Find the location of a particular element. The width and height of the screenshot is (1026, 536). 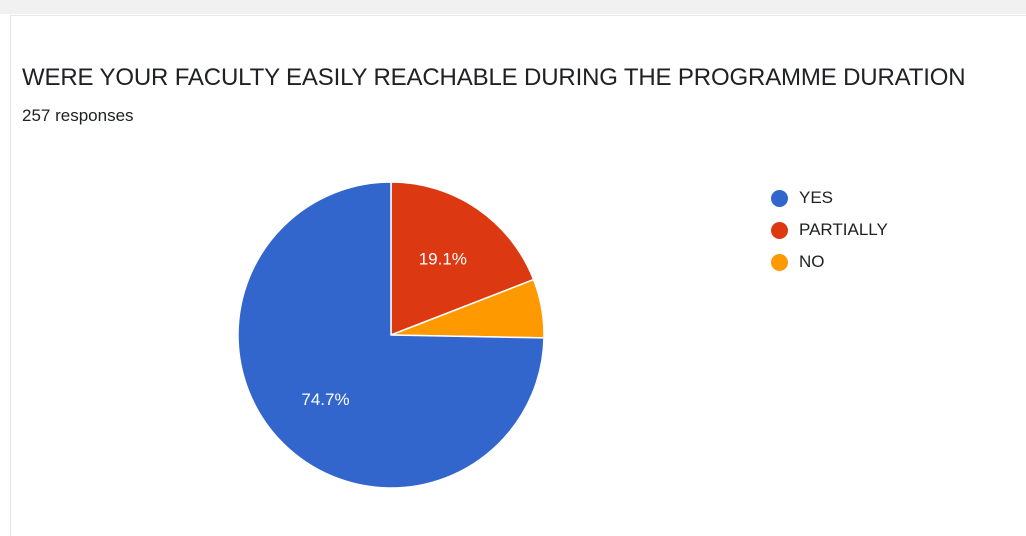

legend-label-no: NO is located at coordinates (812, 261).